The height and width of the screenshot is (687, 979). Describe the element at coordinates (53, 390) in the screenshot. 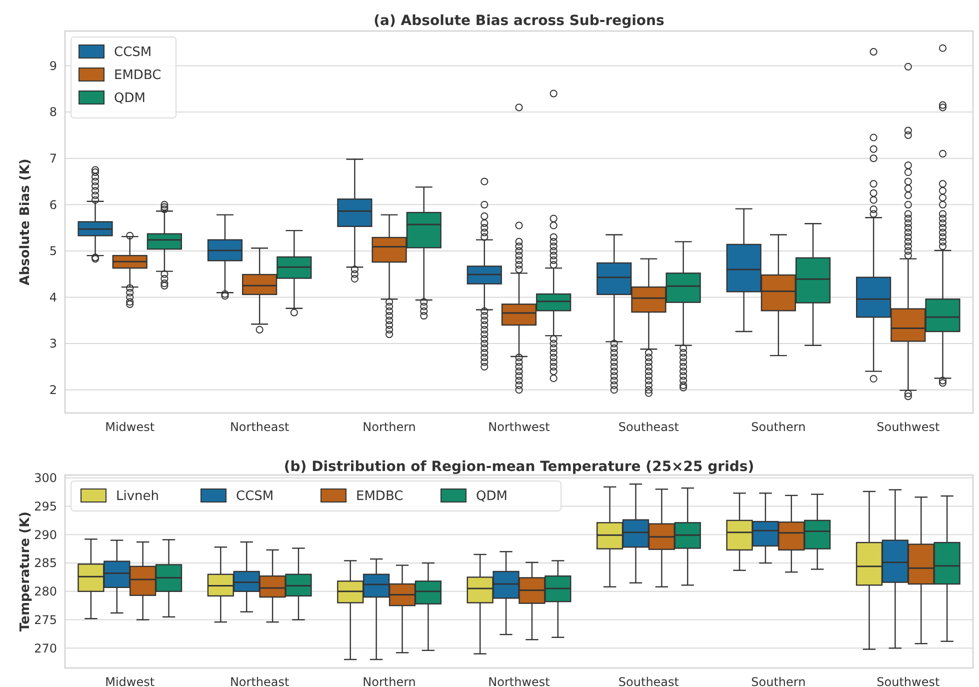

I see `y-tick-label: 2` at that location.